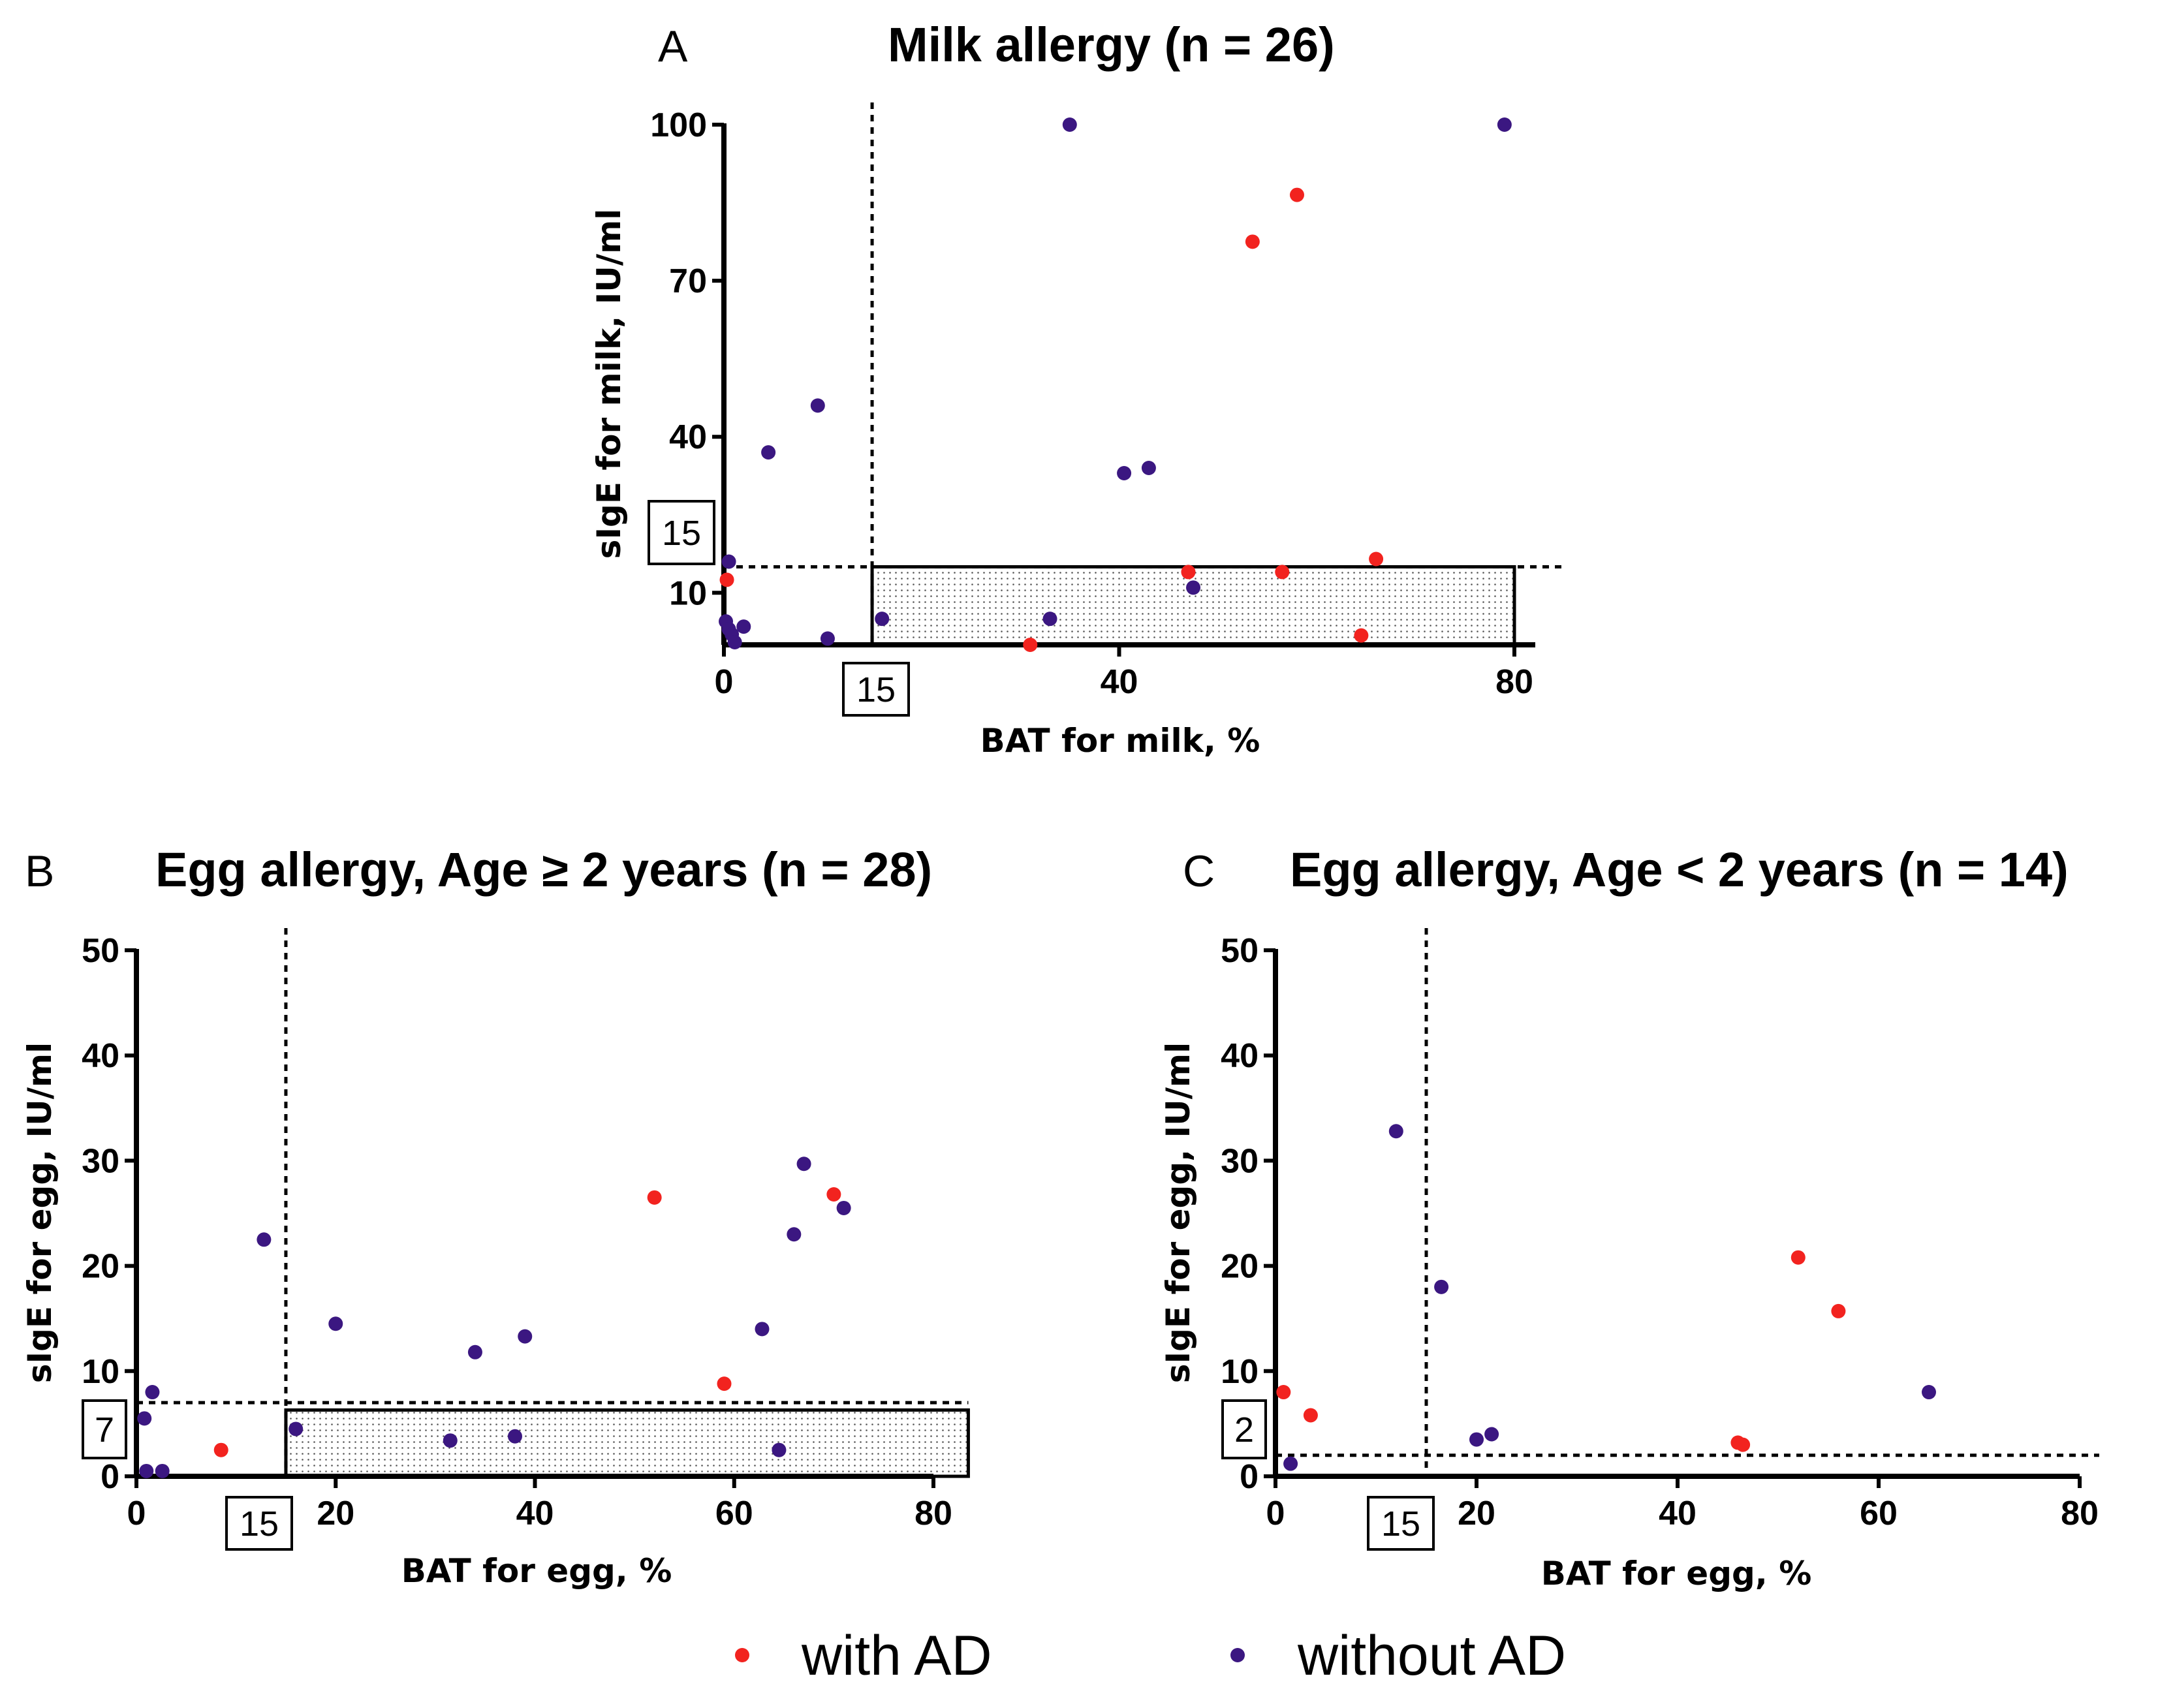 The image size is (2158, 1708). I want to click on y-tick-label: 100, so click(678, 125).